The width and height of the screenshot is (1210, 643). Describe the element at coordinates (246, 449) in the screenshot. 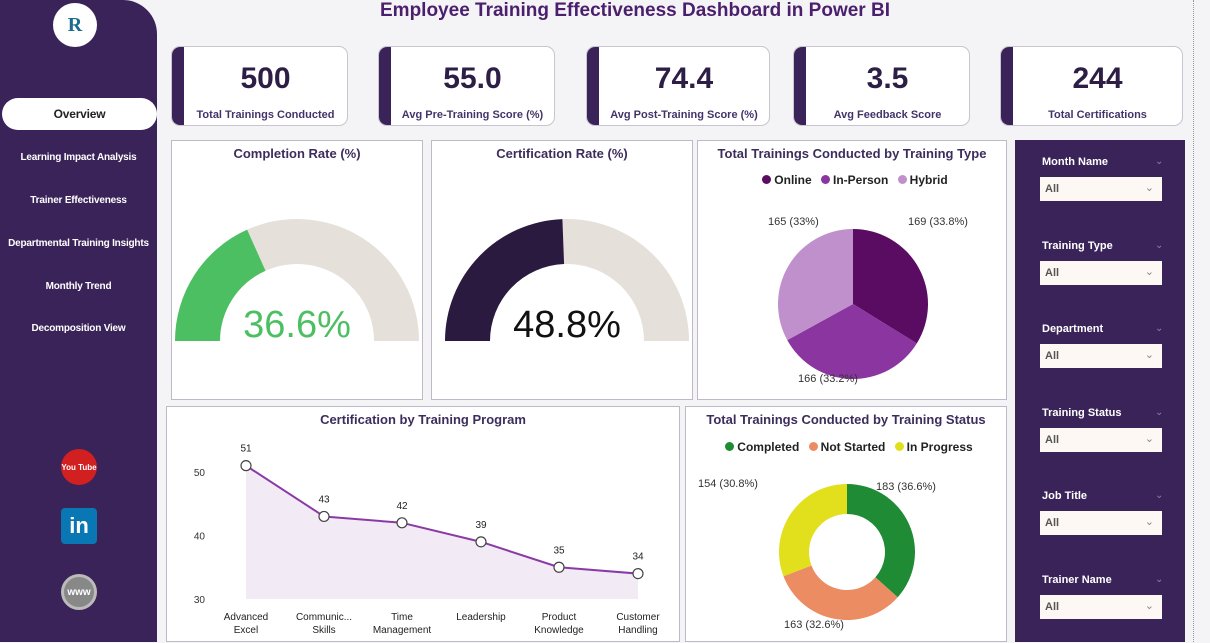

I see `data-label: 51` at that location.